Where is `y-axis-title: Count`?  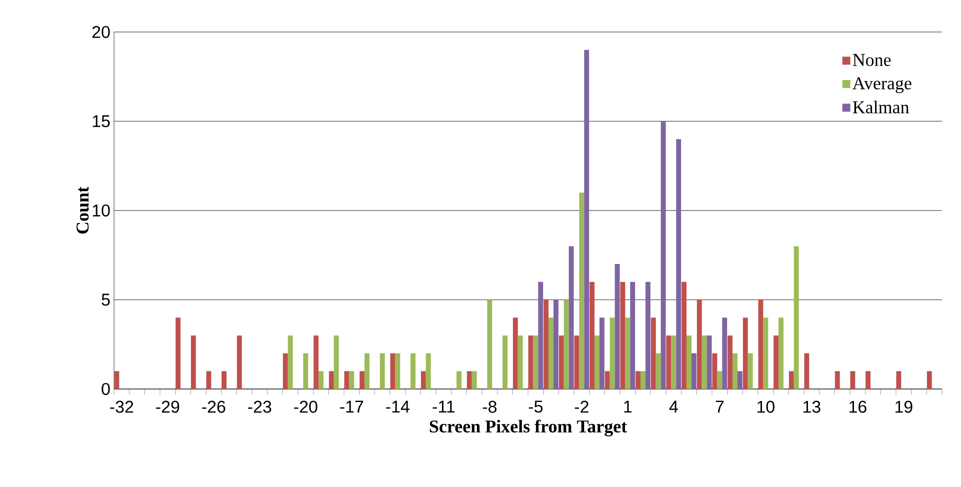
y-axis-title: Count is located at coordinates (82, 210).